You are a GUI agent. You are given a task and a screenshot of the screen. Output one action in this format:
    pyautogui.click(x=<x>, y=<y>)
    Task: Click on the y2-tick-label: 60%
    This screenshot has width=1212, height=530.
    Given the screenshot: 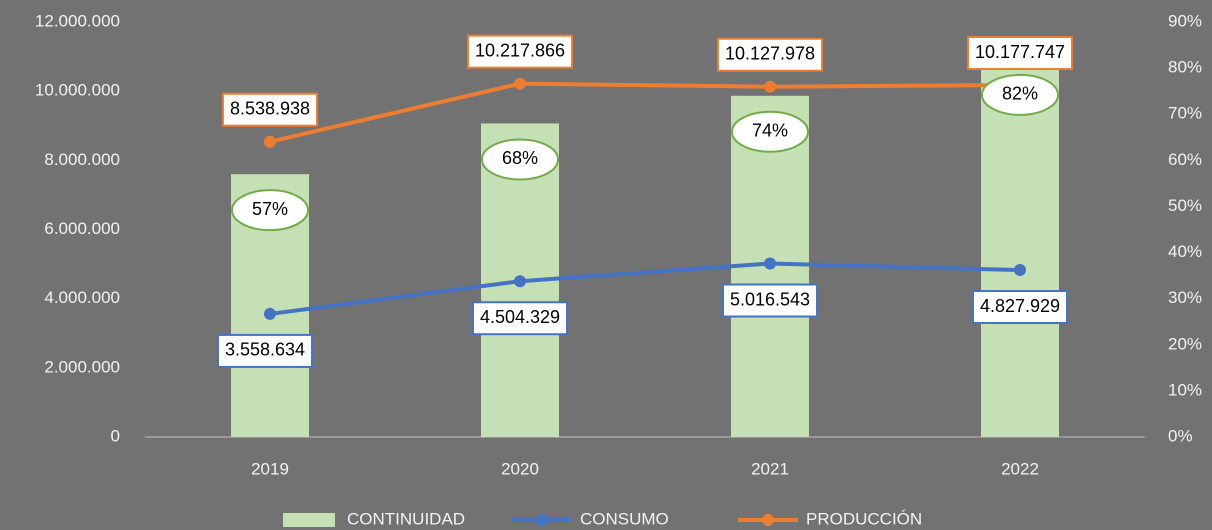 What is the action you would take?
    pyautogui.click(x=1185, y=159)
    